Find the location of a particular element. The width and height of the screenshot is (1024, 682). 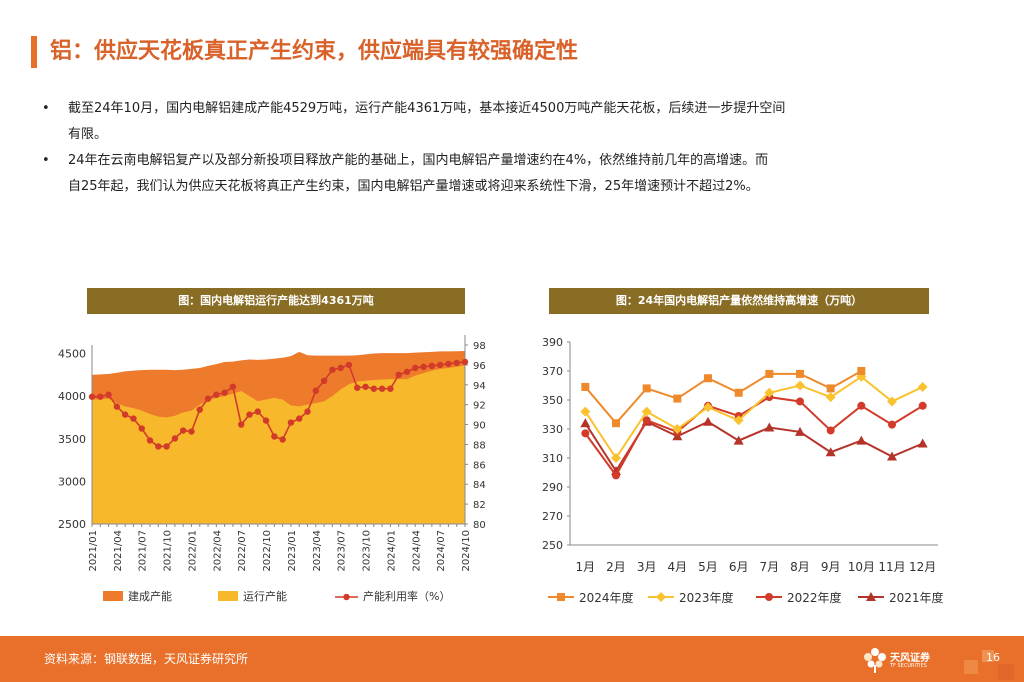

x-tick-label: 5月 is located at coordinates (708, 567).